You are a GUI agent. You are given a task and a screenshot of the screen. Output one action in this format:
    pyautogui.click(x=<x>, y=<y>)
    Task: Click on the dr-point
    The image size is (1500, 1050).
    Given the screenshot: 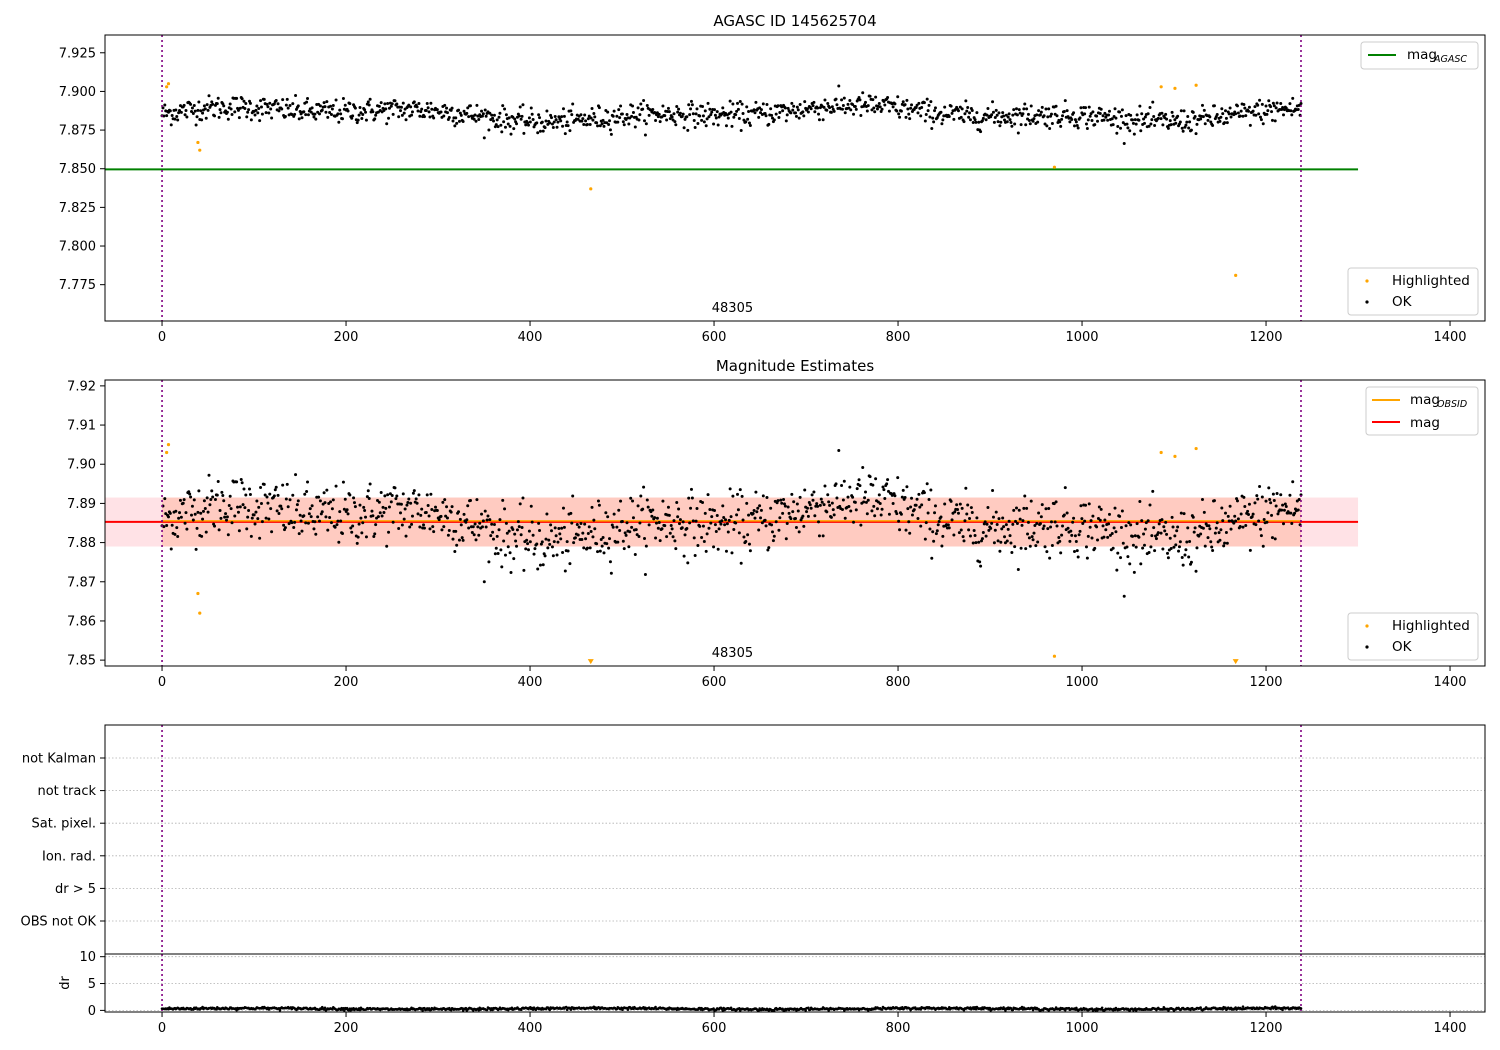 What is the action you would take?
    pyautogui.click(x=882, y=1009)
    